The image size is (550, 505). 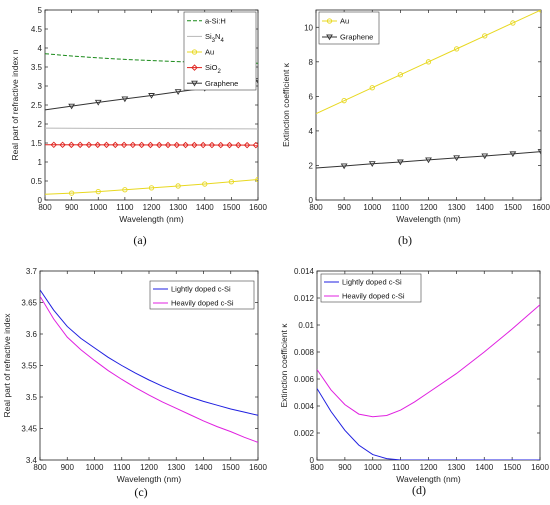 What do you see at coordinates (32, 460) in the screenshot?
I see `y-tick-label: 3.4` at bounding box center [32, 460].